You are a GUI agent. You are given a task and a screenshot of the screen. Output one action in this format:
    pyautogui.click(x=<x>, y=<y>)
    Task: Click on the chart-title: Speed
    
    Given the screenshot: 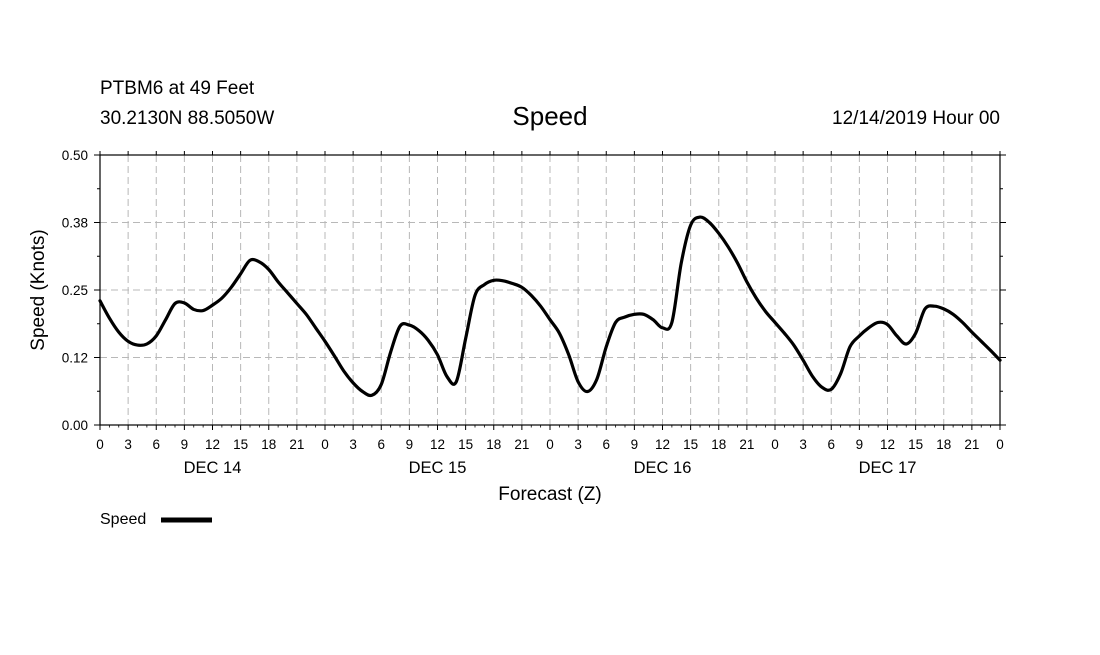 What is the action you would take?
    pyautogui.click(x=549, y=116)
    